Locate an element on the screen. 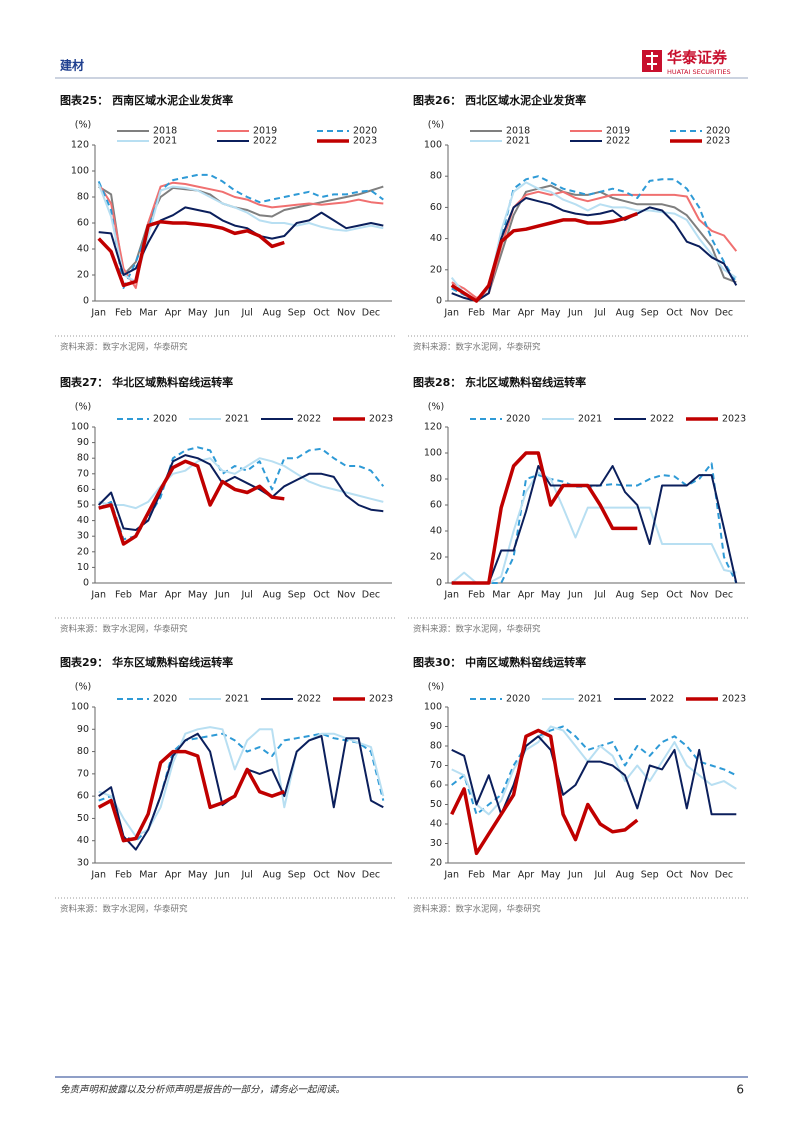 The width and height of the screenshot is (802, 1137). section: 建材 is located at coordinates (71, 65).